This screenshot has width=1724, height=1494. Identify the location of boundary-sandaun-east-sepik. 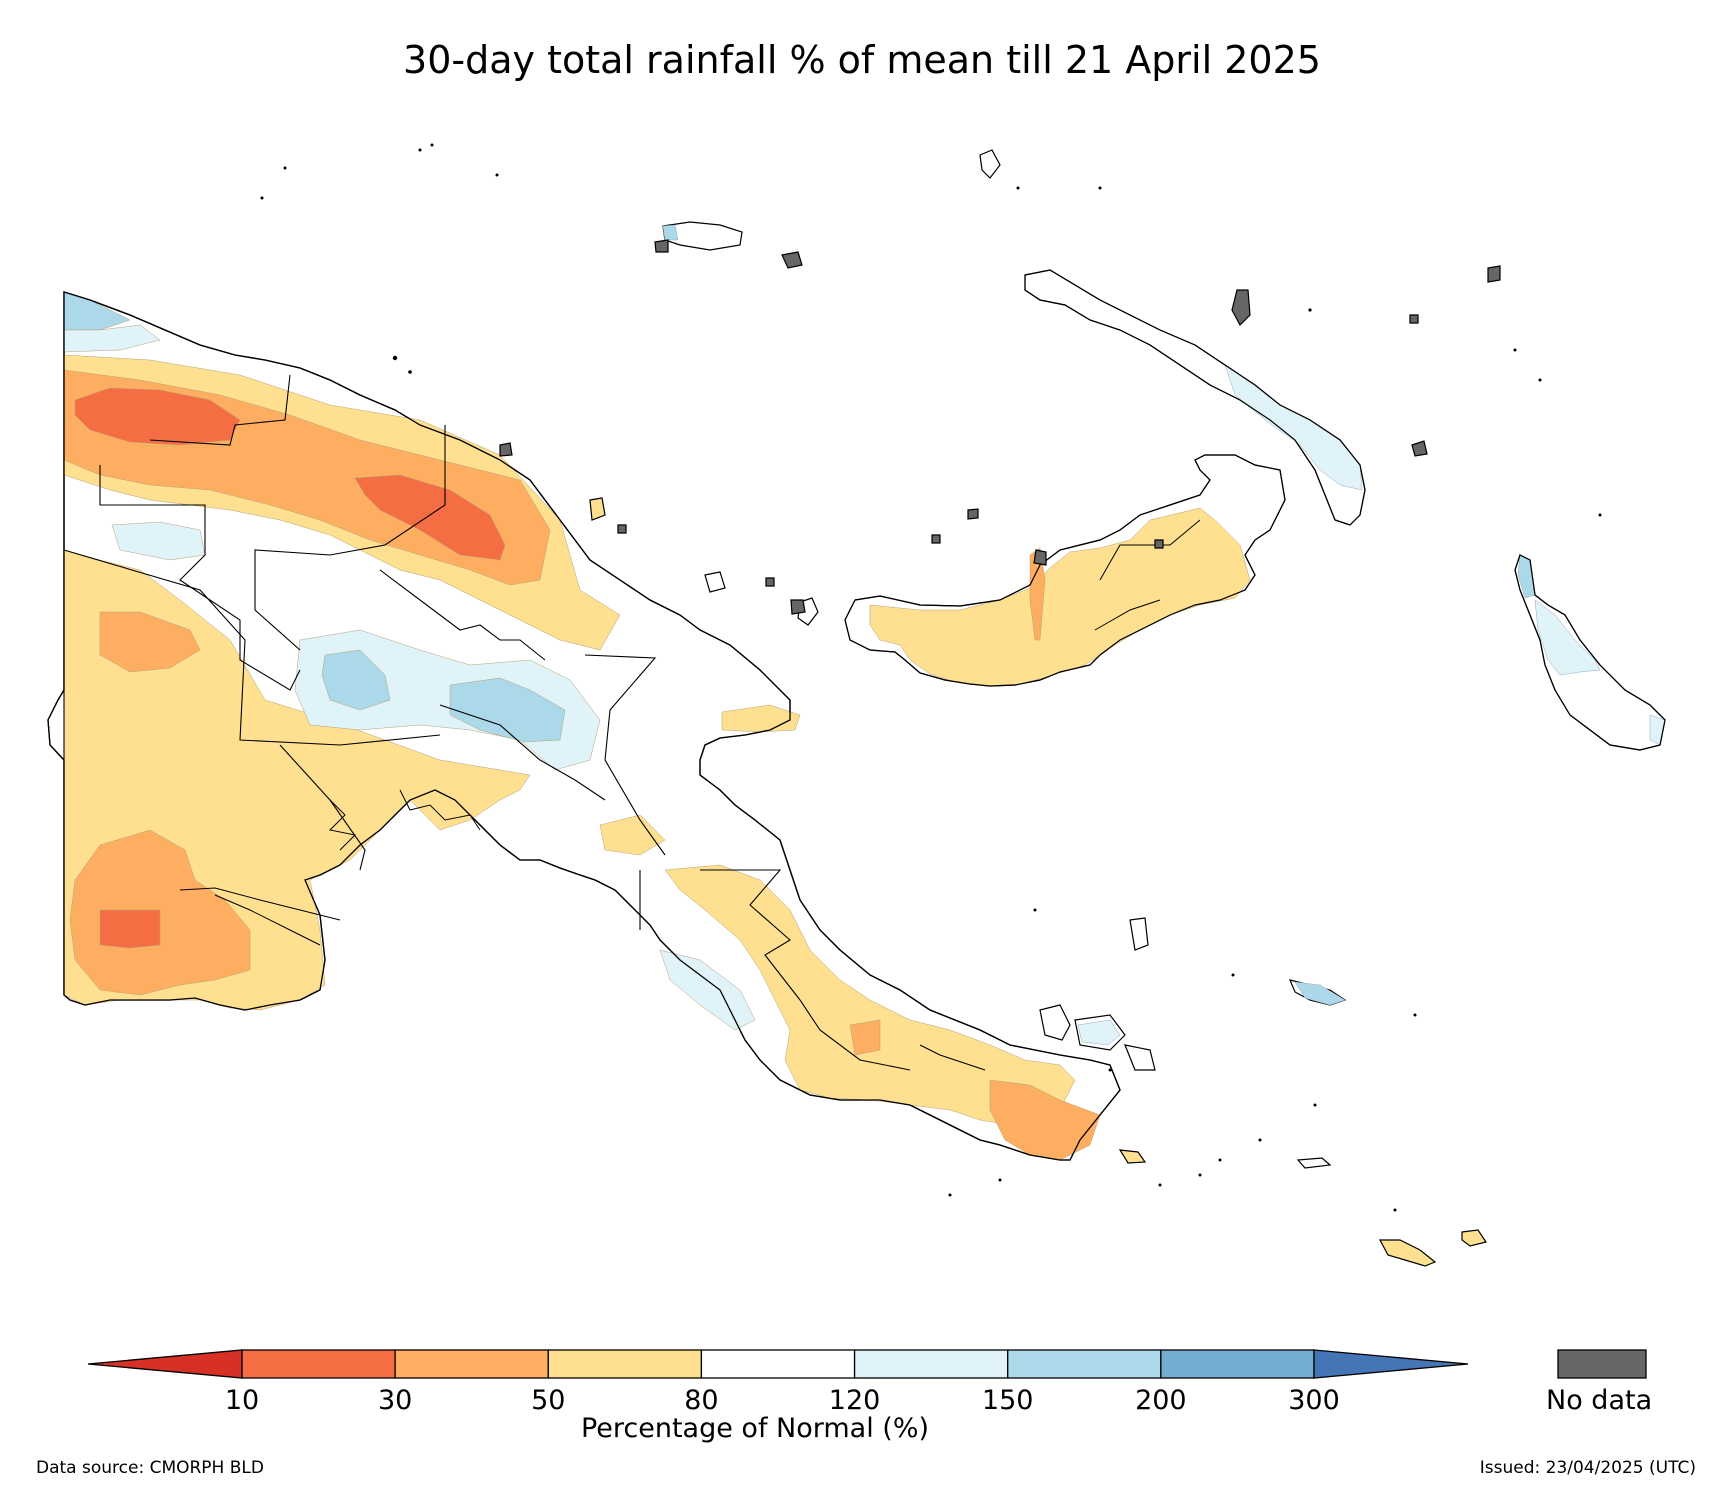
(220, 410).